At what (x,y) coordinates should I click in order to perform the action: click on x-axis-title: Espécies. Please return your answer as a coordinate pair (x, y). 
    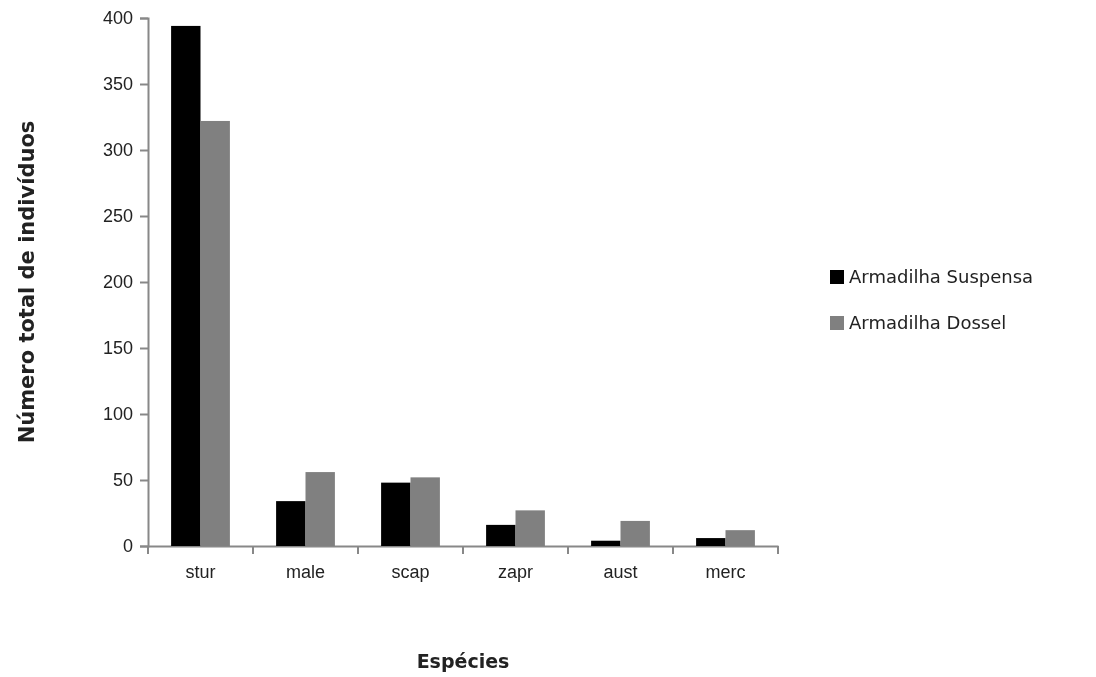
    Looking at the image, I should click on (463, 661).